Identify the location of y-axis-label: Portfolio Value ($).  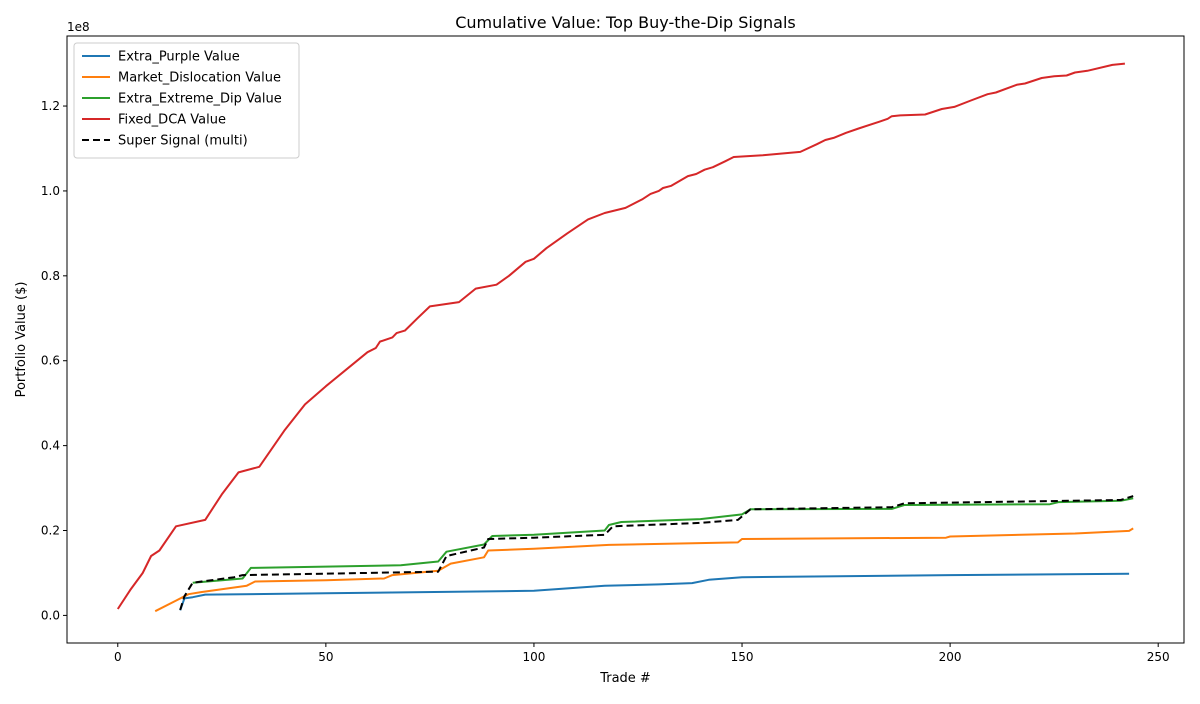
(21, 340).